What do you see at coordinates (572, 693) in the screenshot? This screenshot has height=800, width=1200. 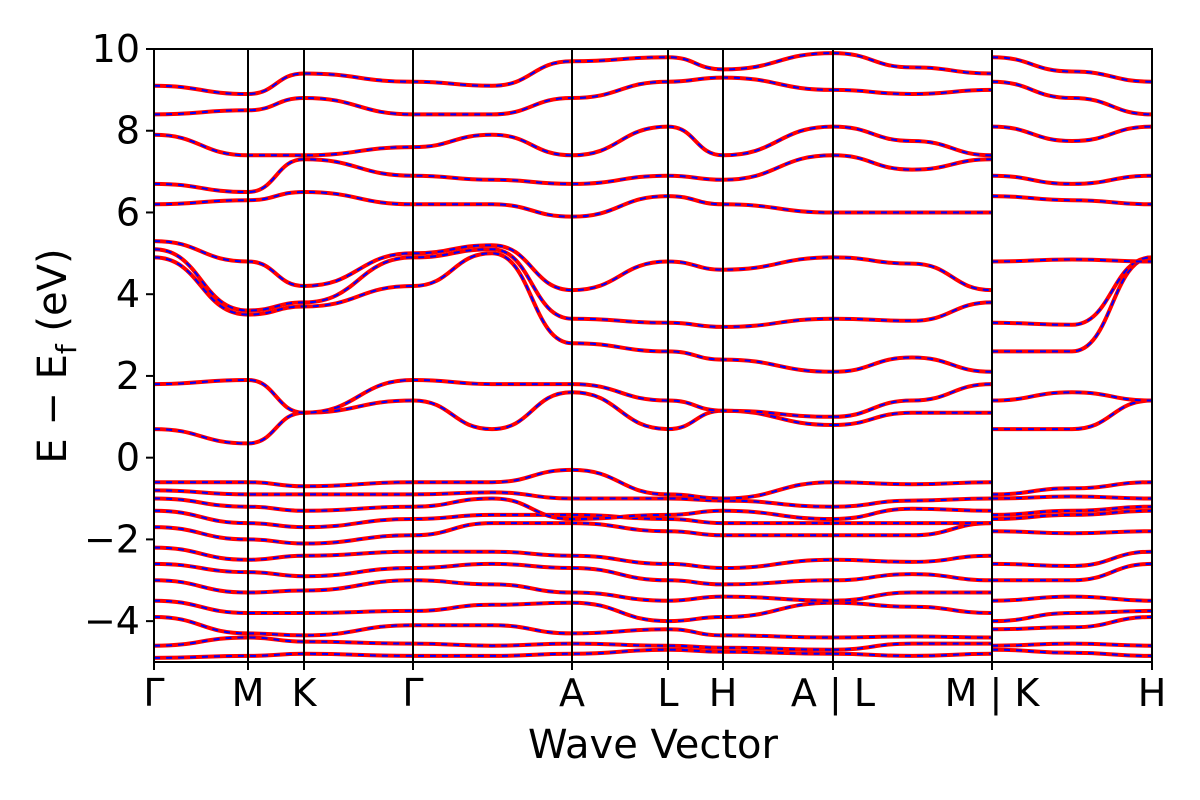 I see `x-tick-label: A` at bounding box center [572, 693].